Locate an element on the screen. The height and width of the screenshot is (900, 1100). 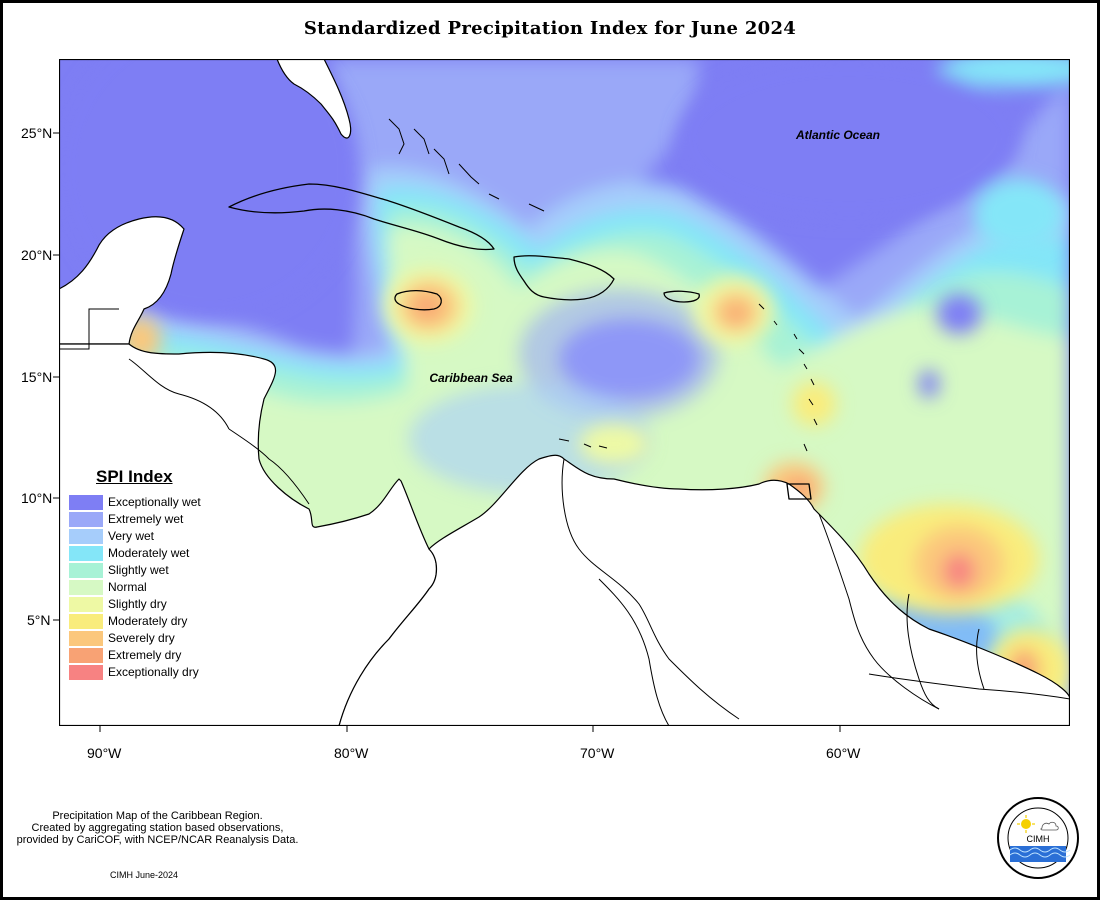
legend-label: Exceptionally wet is located at coordinates (154, 502).